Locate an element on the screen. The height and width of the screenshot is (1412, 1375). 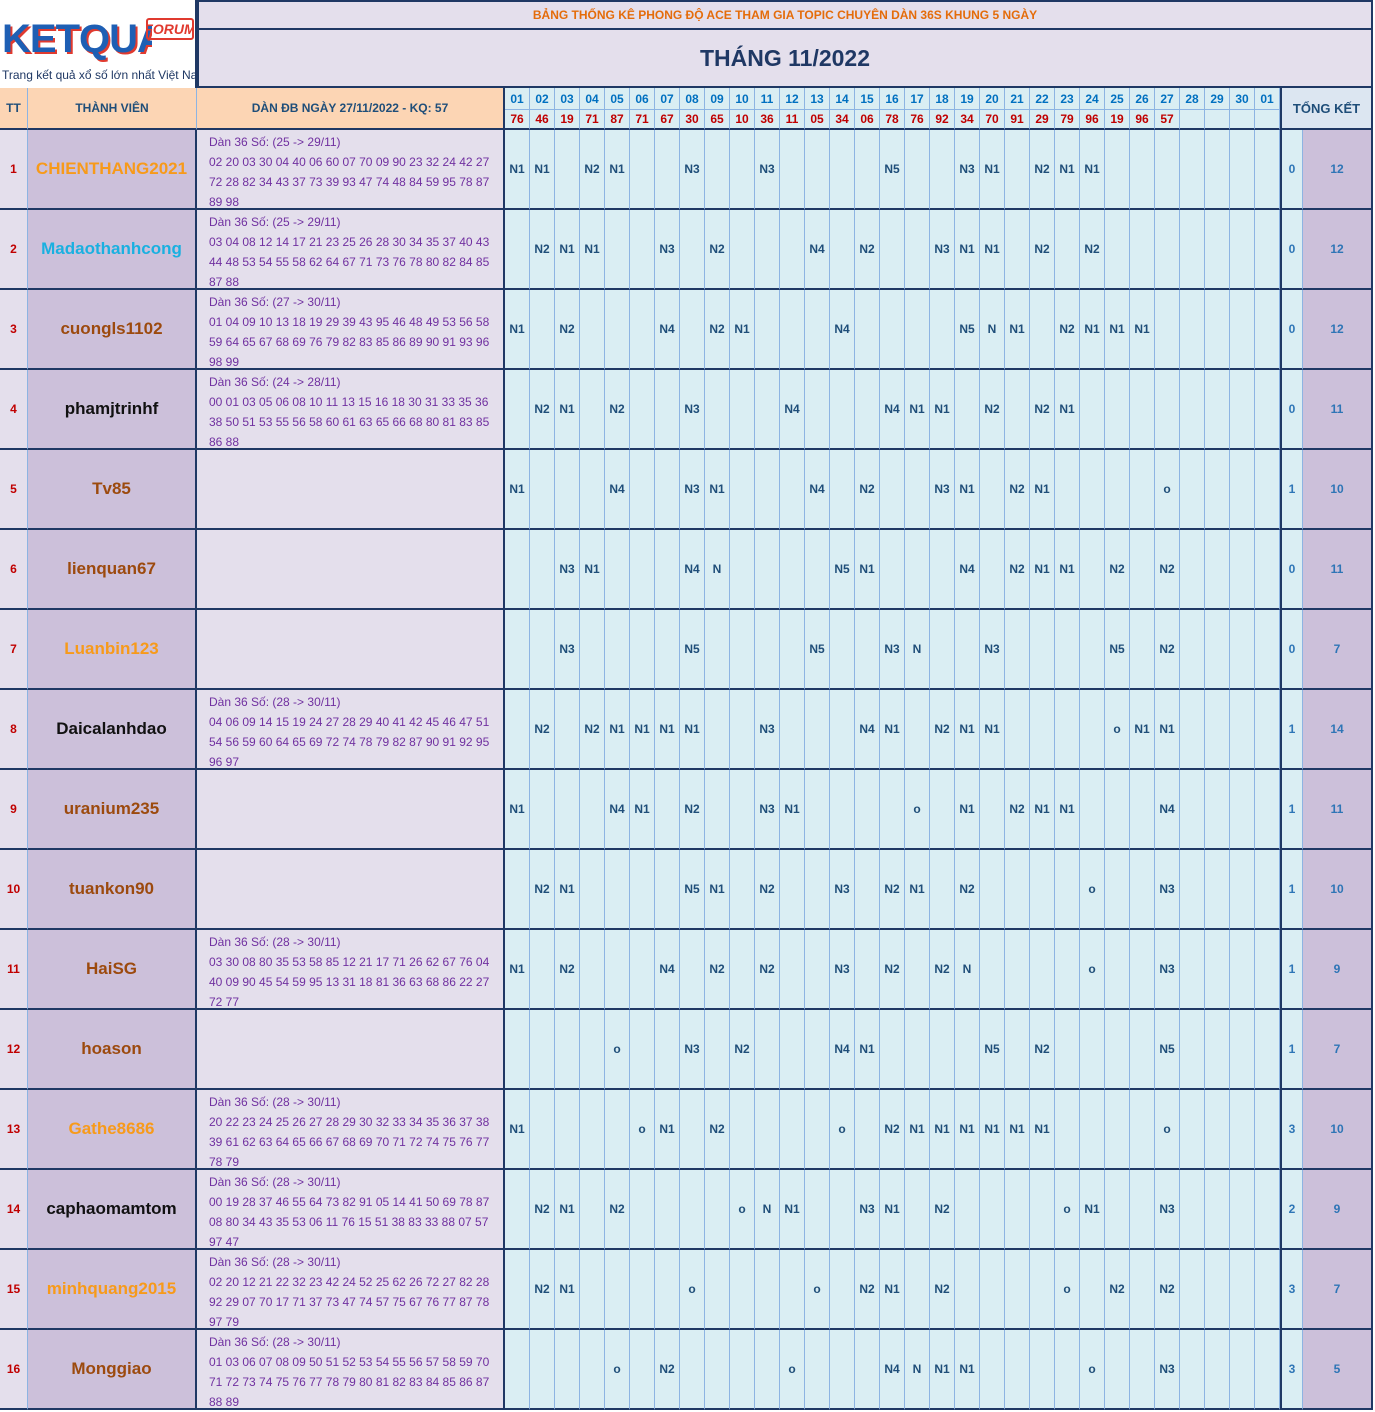
member-name: caphaomamtom is located at coordinates (112, 1210).